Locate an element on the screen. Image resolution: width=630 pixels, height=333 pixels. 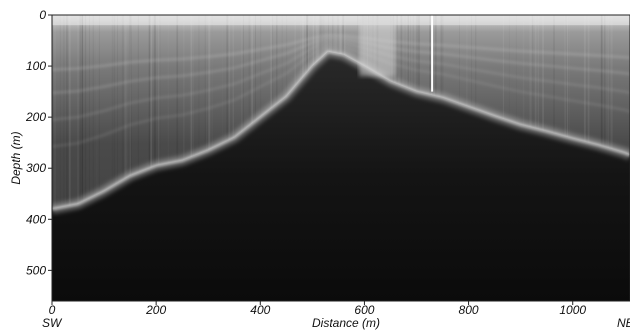
x-axis-title: Distance (m) is located at coordinates (346, 323).